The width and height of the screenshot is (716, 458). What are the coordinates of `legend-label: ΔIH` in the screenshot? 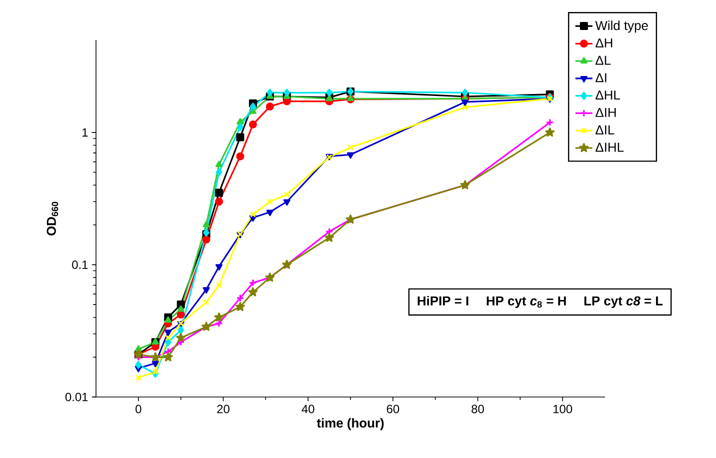 It's located at (606, 112).